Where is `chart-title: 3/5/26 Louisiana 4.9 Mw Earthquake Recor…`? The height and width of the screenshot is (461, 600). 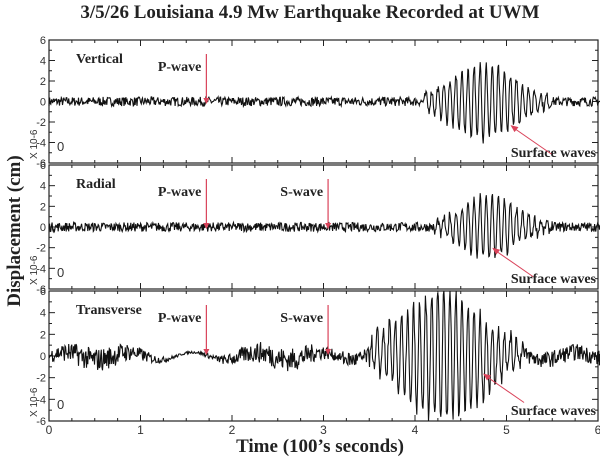 chart-title: 3/5/26 Louisiana 4.9 Mw Earthquake Recor… is located at coordinates (310, 12).